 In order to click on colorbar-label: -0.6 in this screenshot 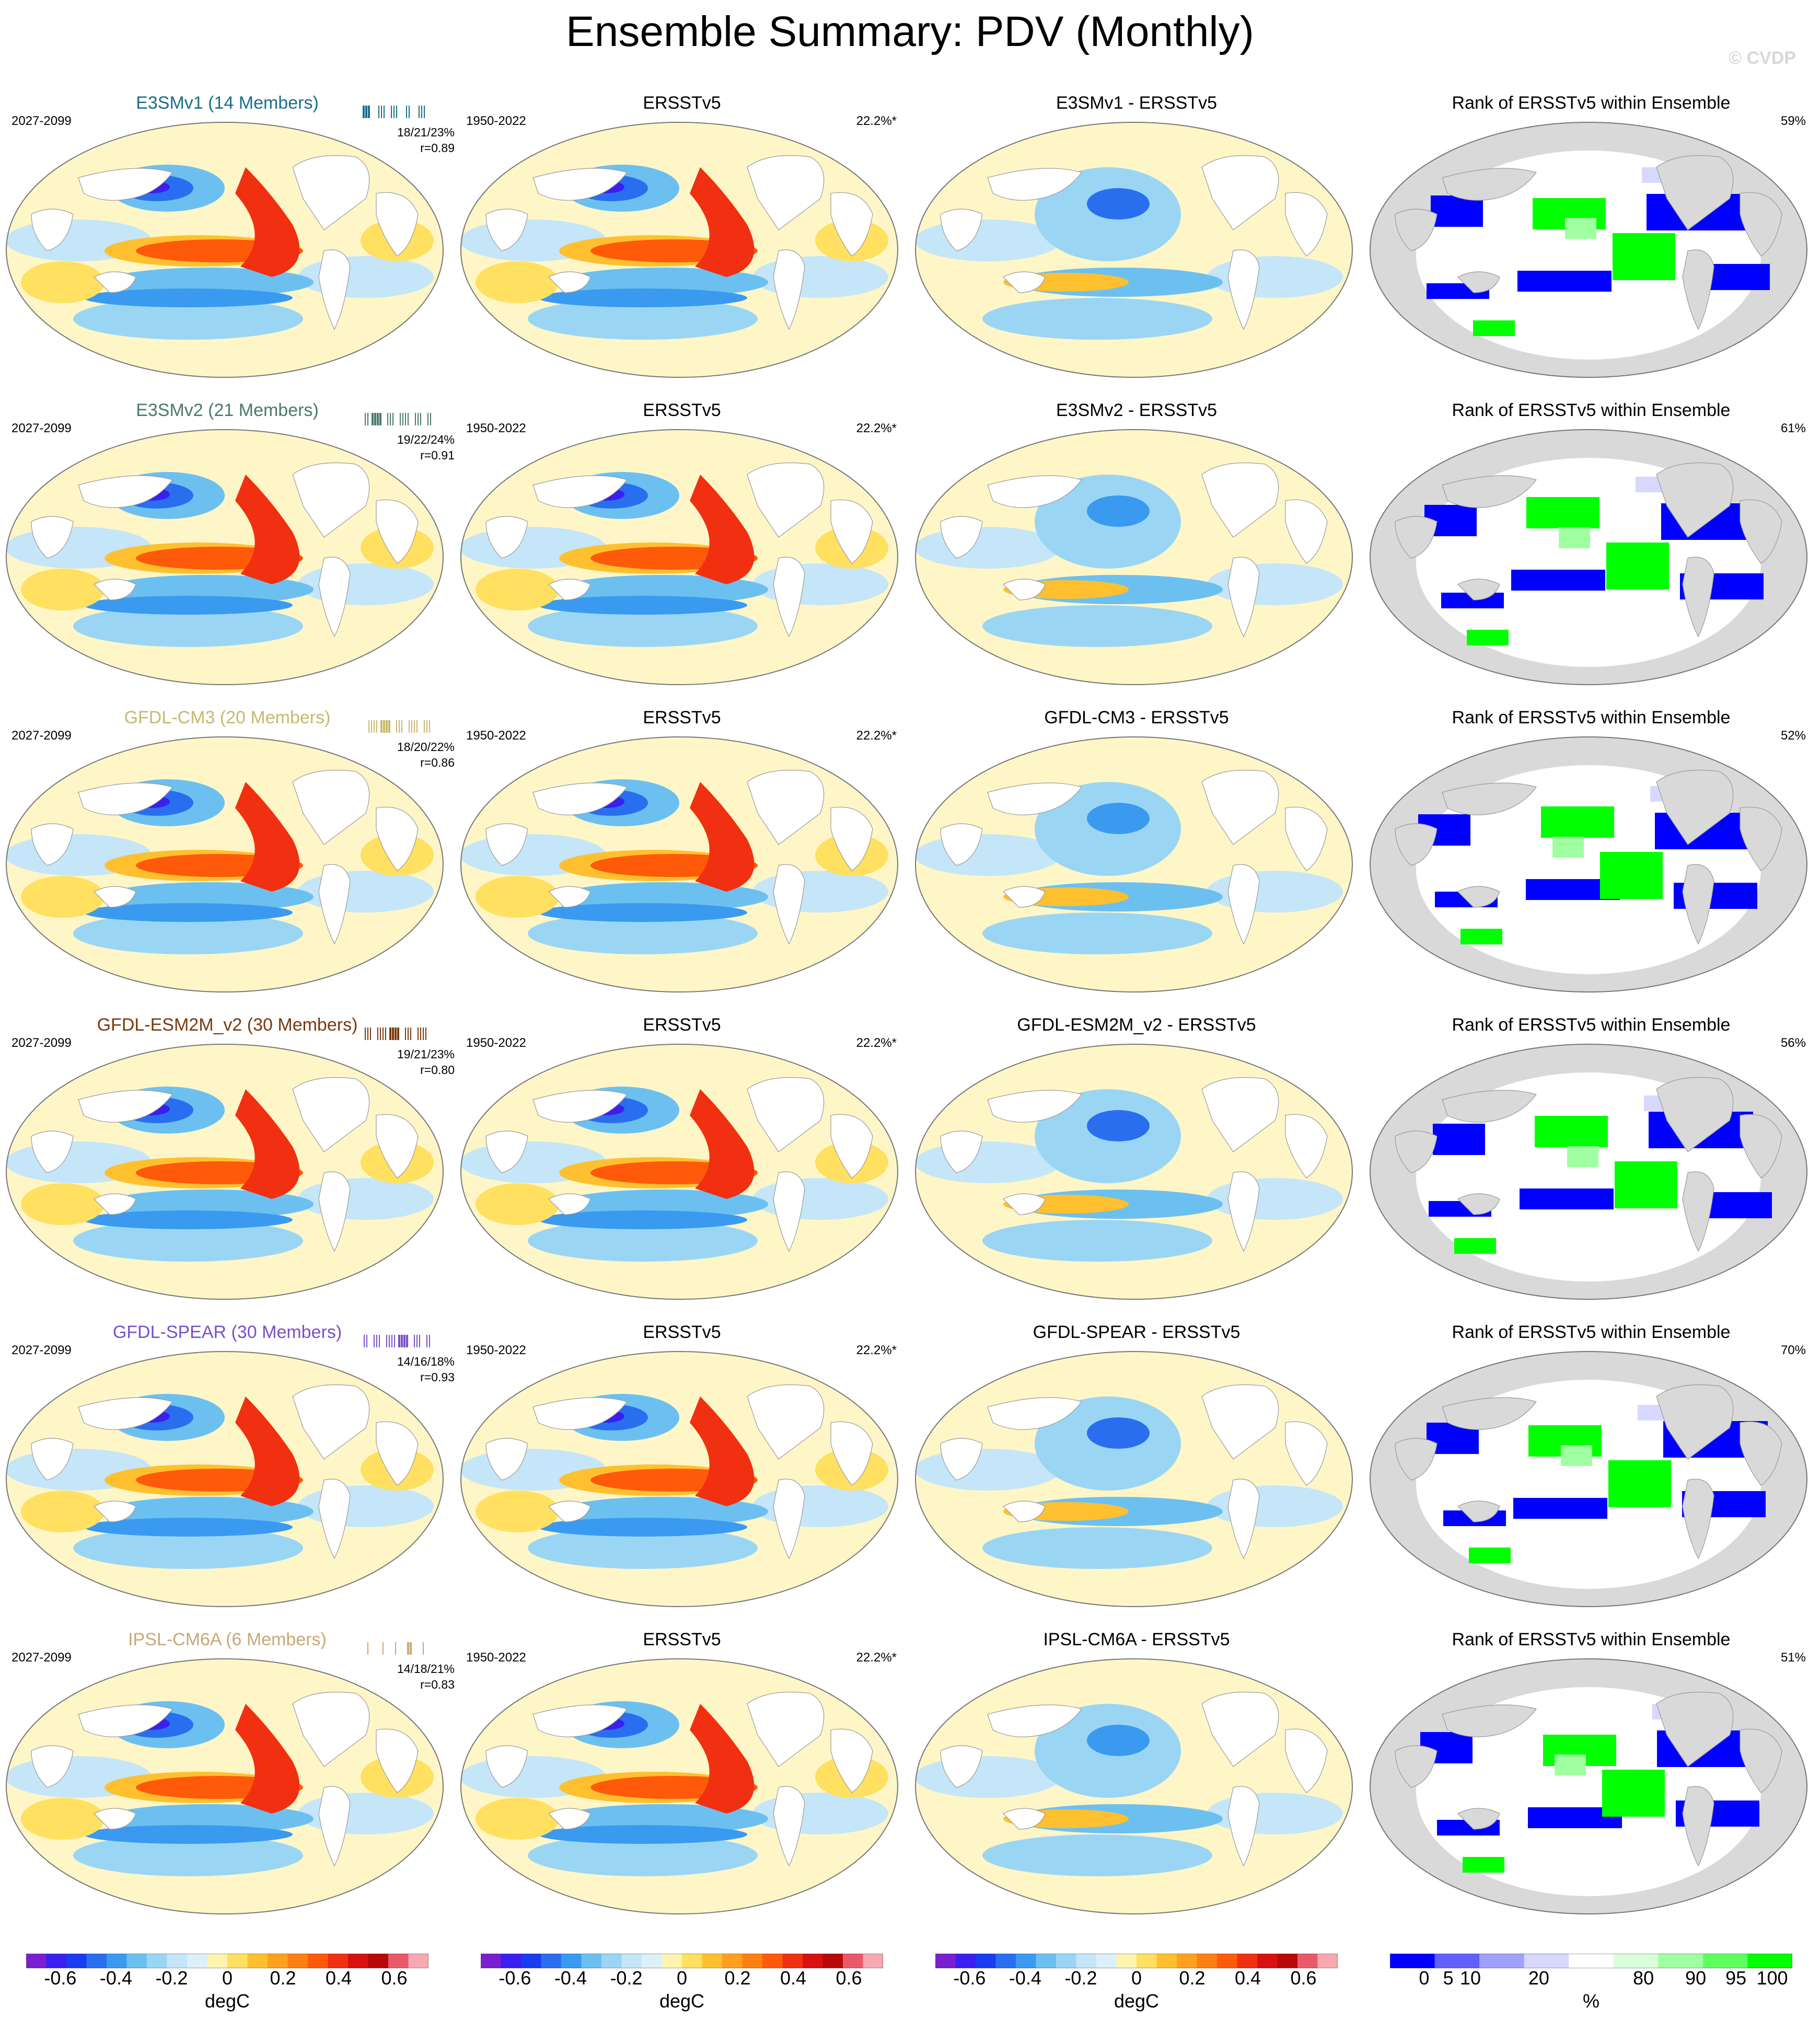, I will do `click(970, 1978)`.